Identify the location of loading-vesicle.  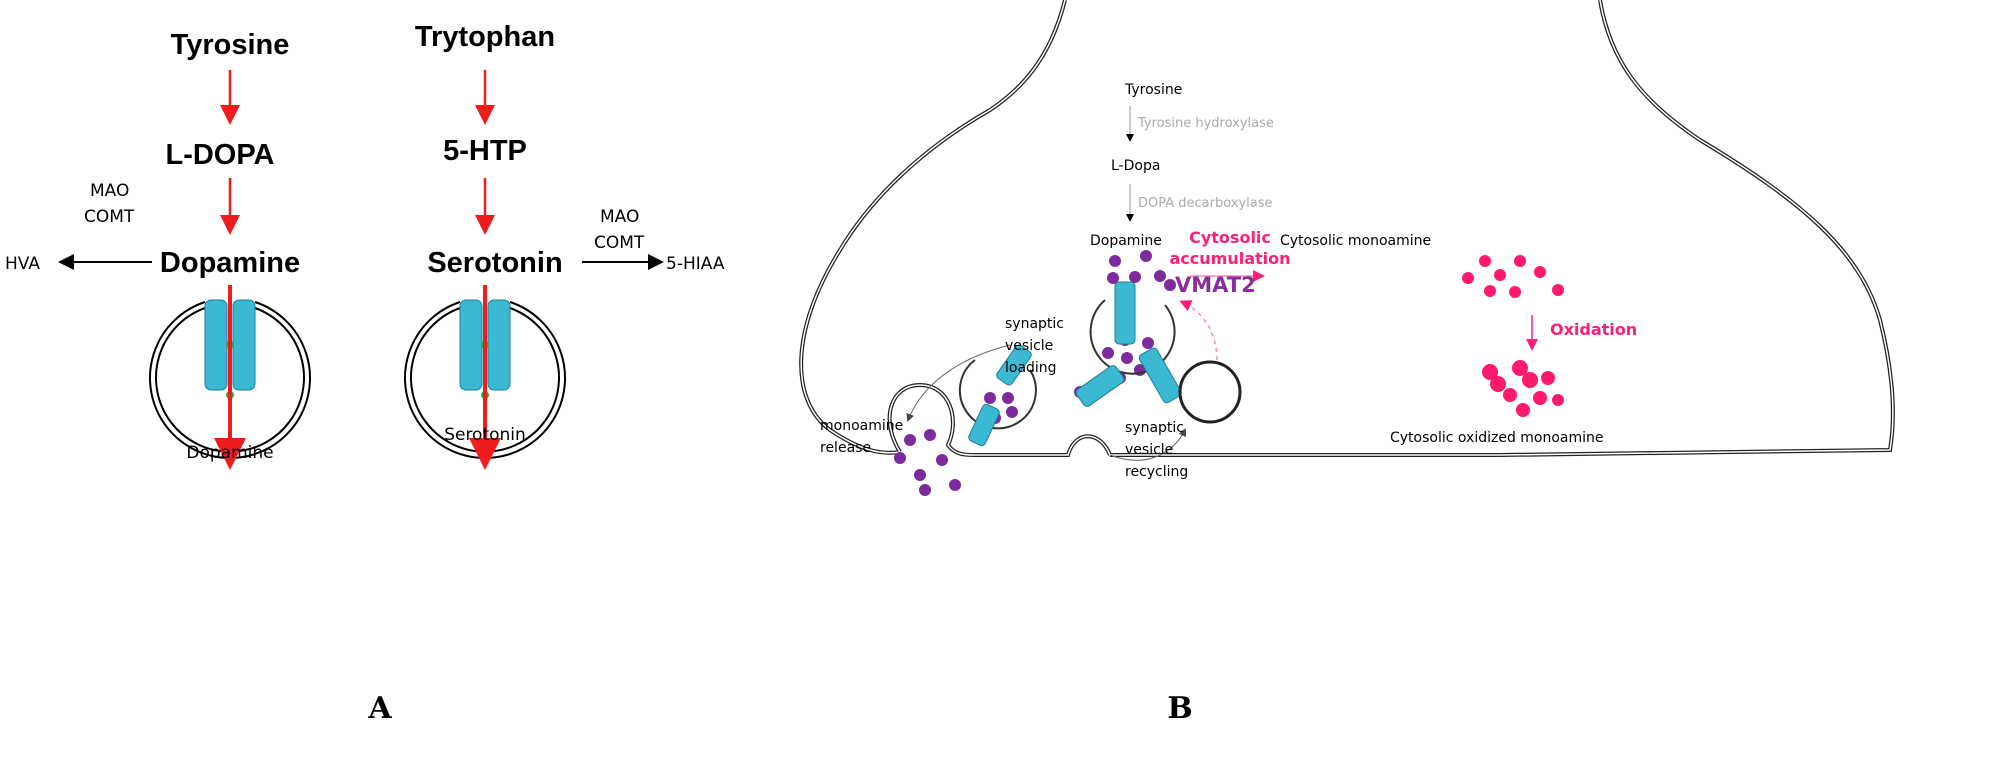
(1128, 344).